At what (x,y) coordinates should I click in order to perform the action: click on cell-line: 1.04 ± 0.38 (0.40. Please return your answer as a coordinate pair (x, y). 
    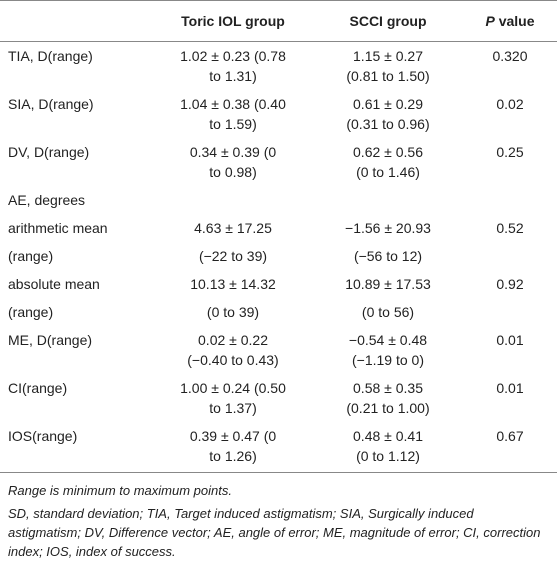
    Looking at the image, I should click on (233, 104).